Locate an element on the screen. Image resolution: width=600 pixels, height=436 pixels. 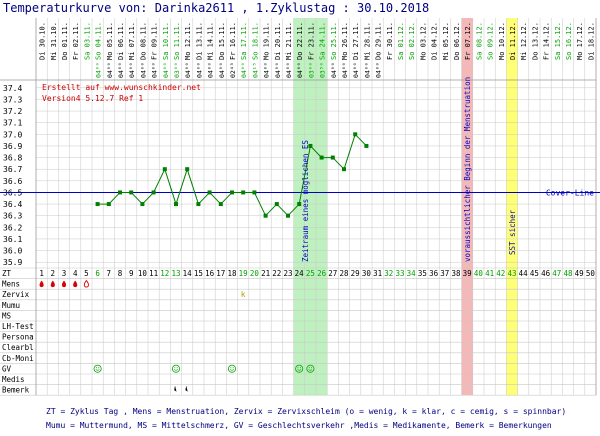
zt-number: 37 is located at coordinates (444, 273).